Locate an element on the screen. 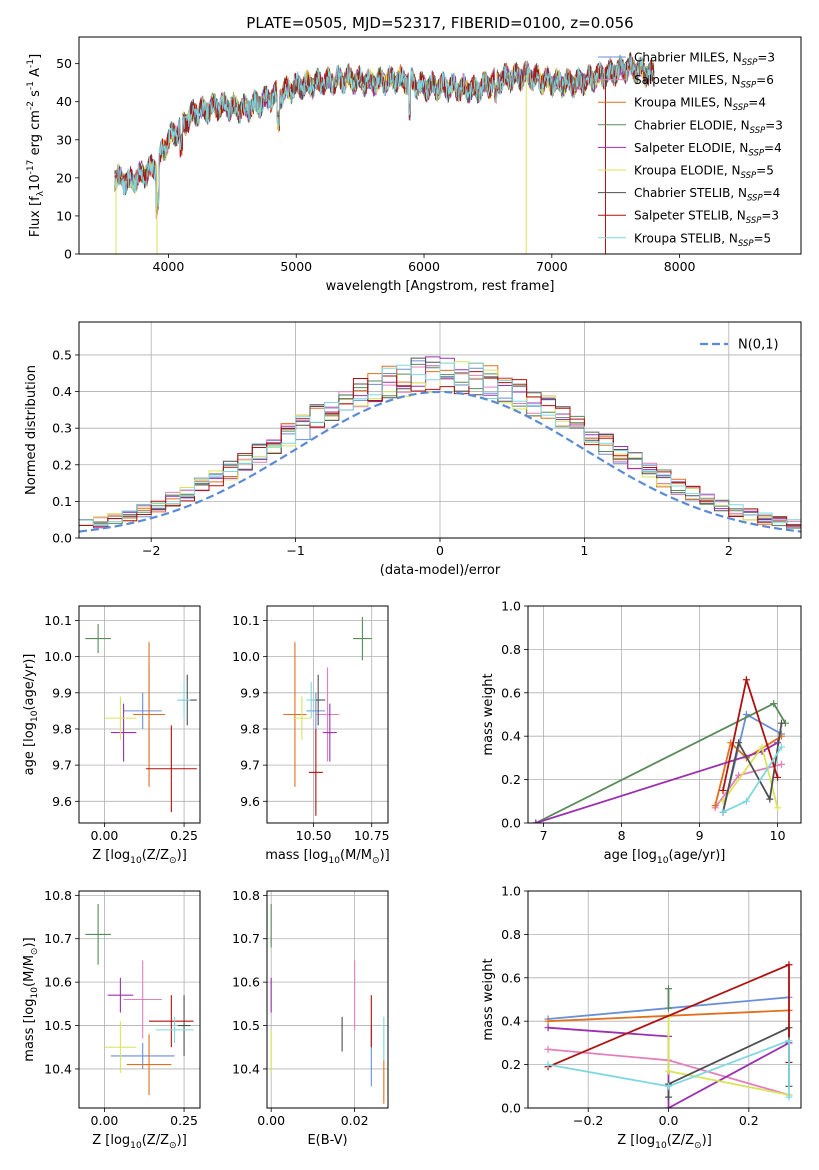  x-axis-label: (data-model)/error is located at coordinates (440, 570).